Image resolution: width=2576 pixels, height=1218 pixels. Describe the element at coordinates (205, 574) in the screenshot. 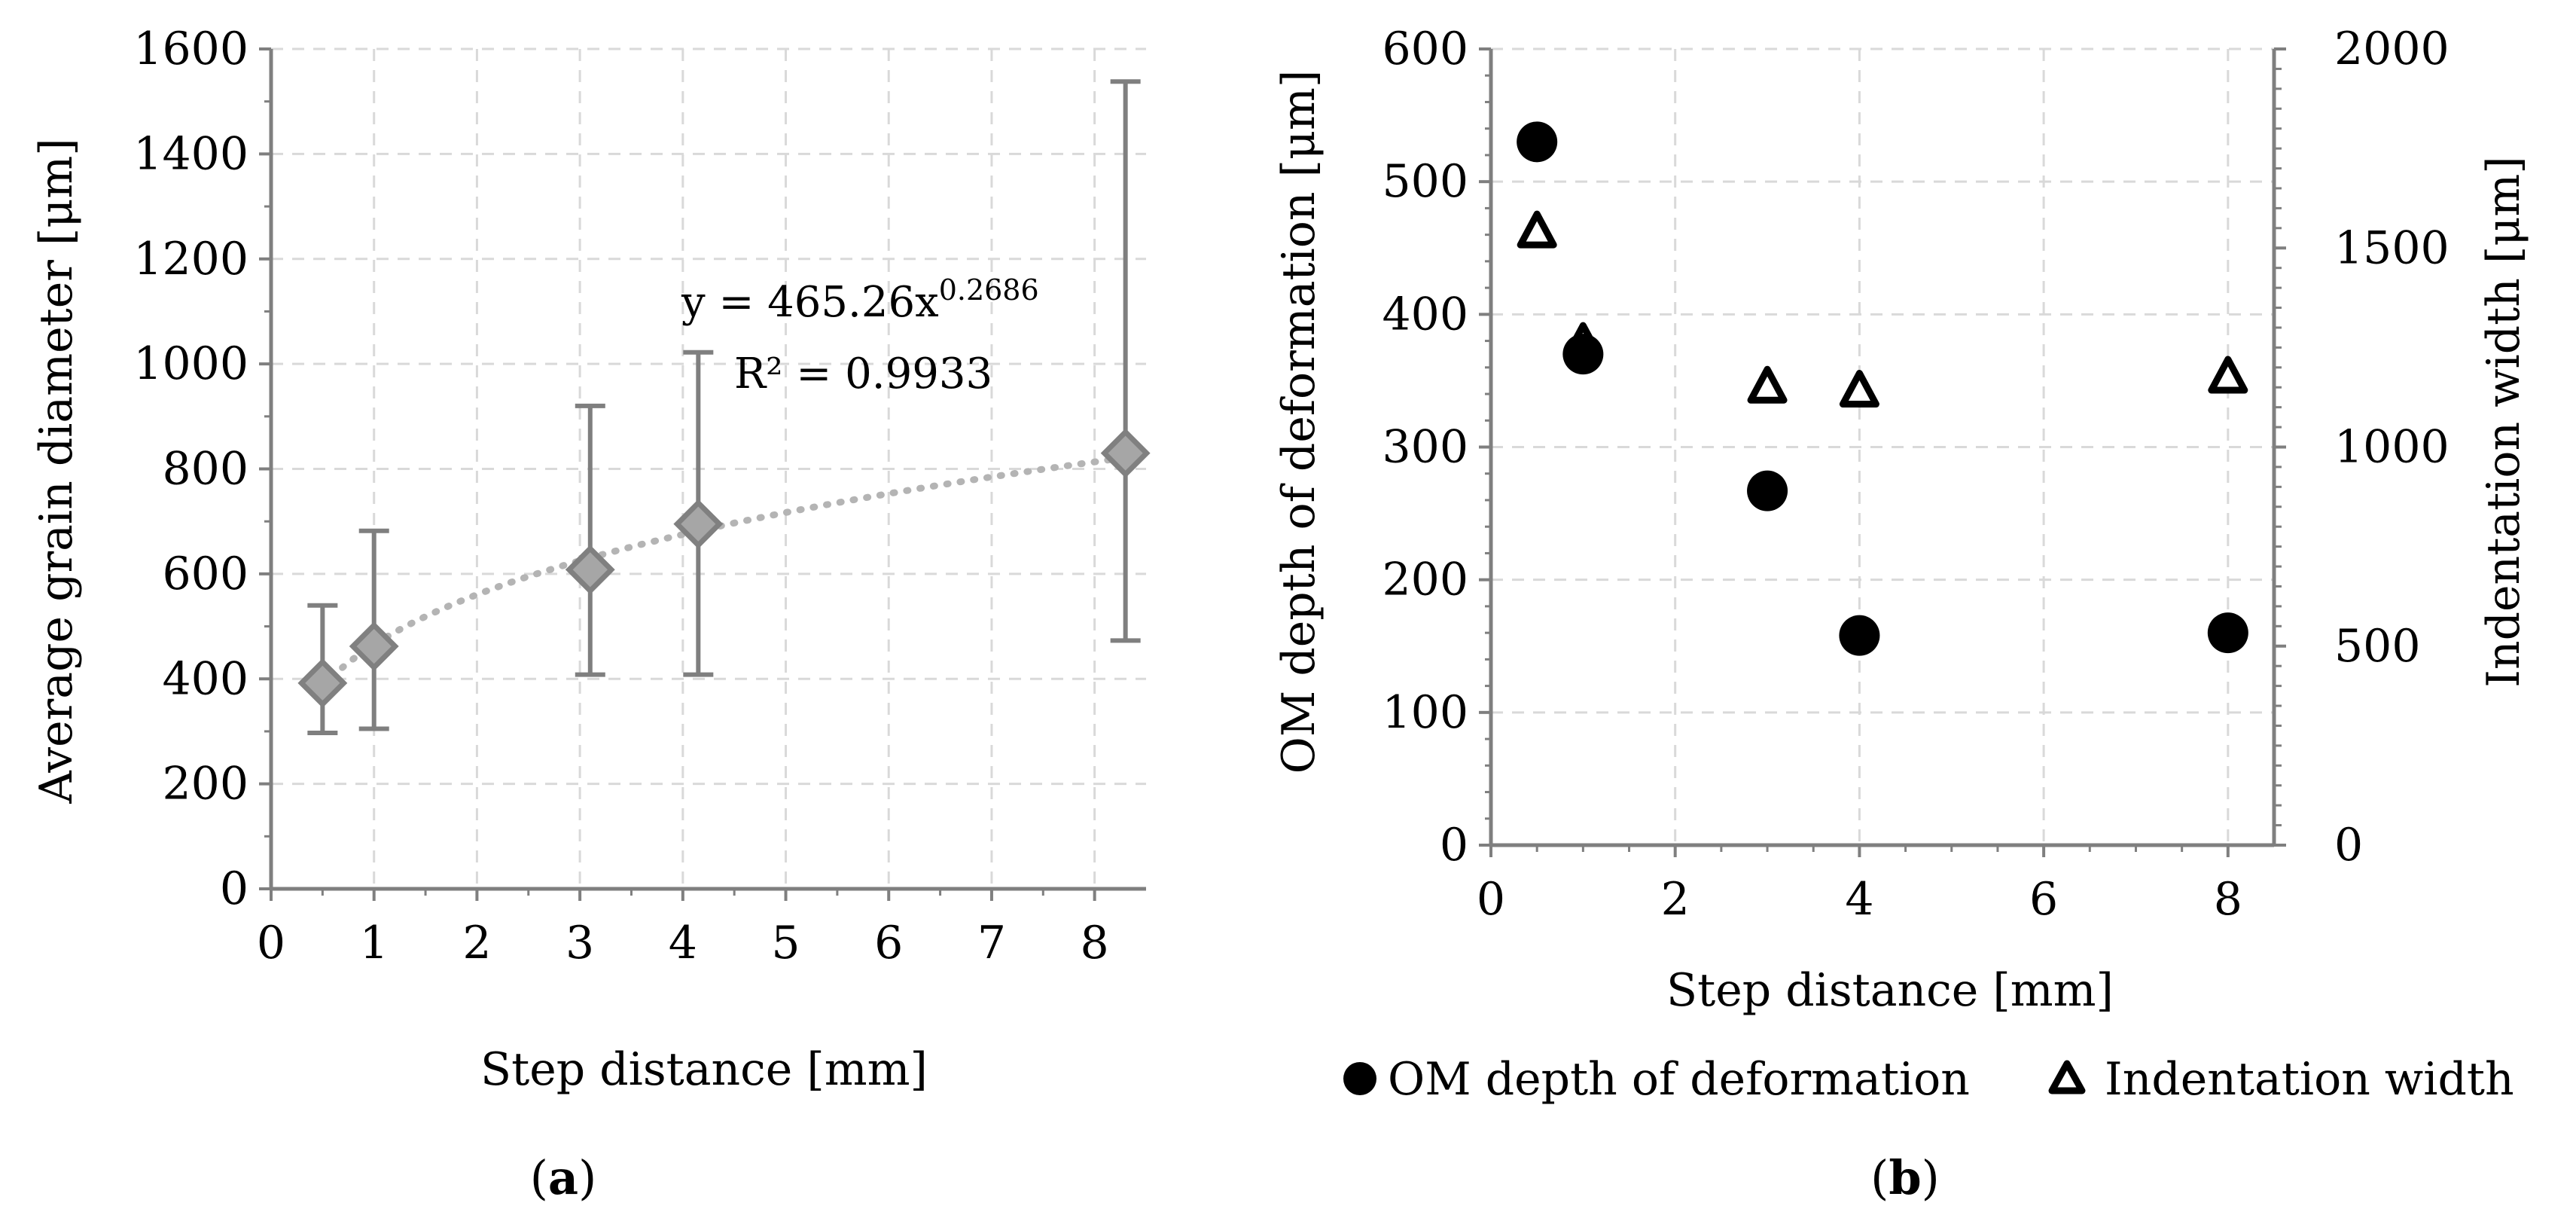

I see `chart-a-y-tick-label: 600` at that location.